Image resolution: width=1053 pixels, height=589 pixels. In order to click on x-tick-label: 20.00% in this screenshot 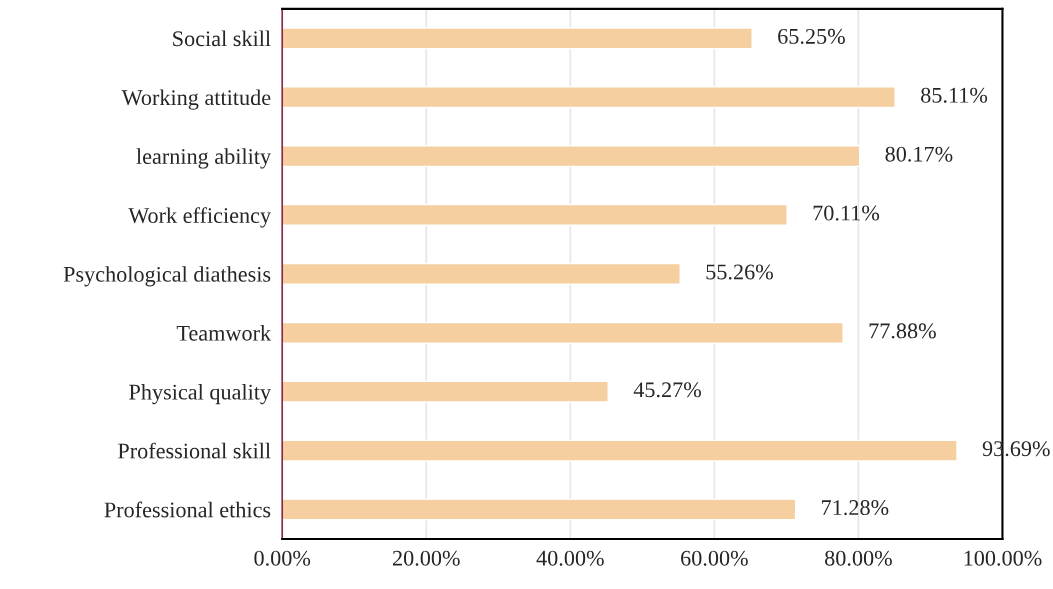, I will do `click(426, 558)`.